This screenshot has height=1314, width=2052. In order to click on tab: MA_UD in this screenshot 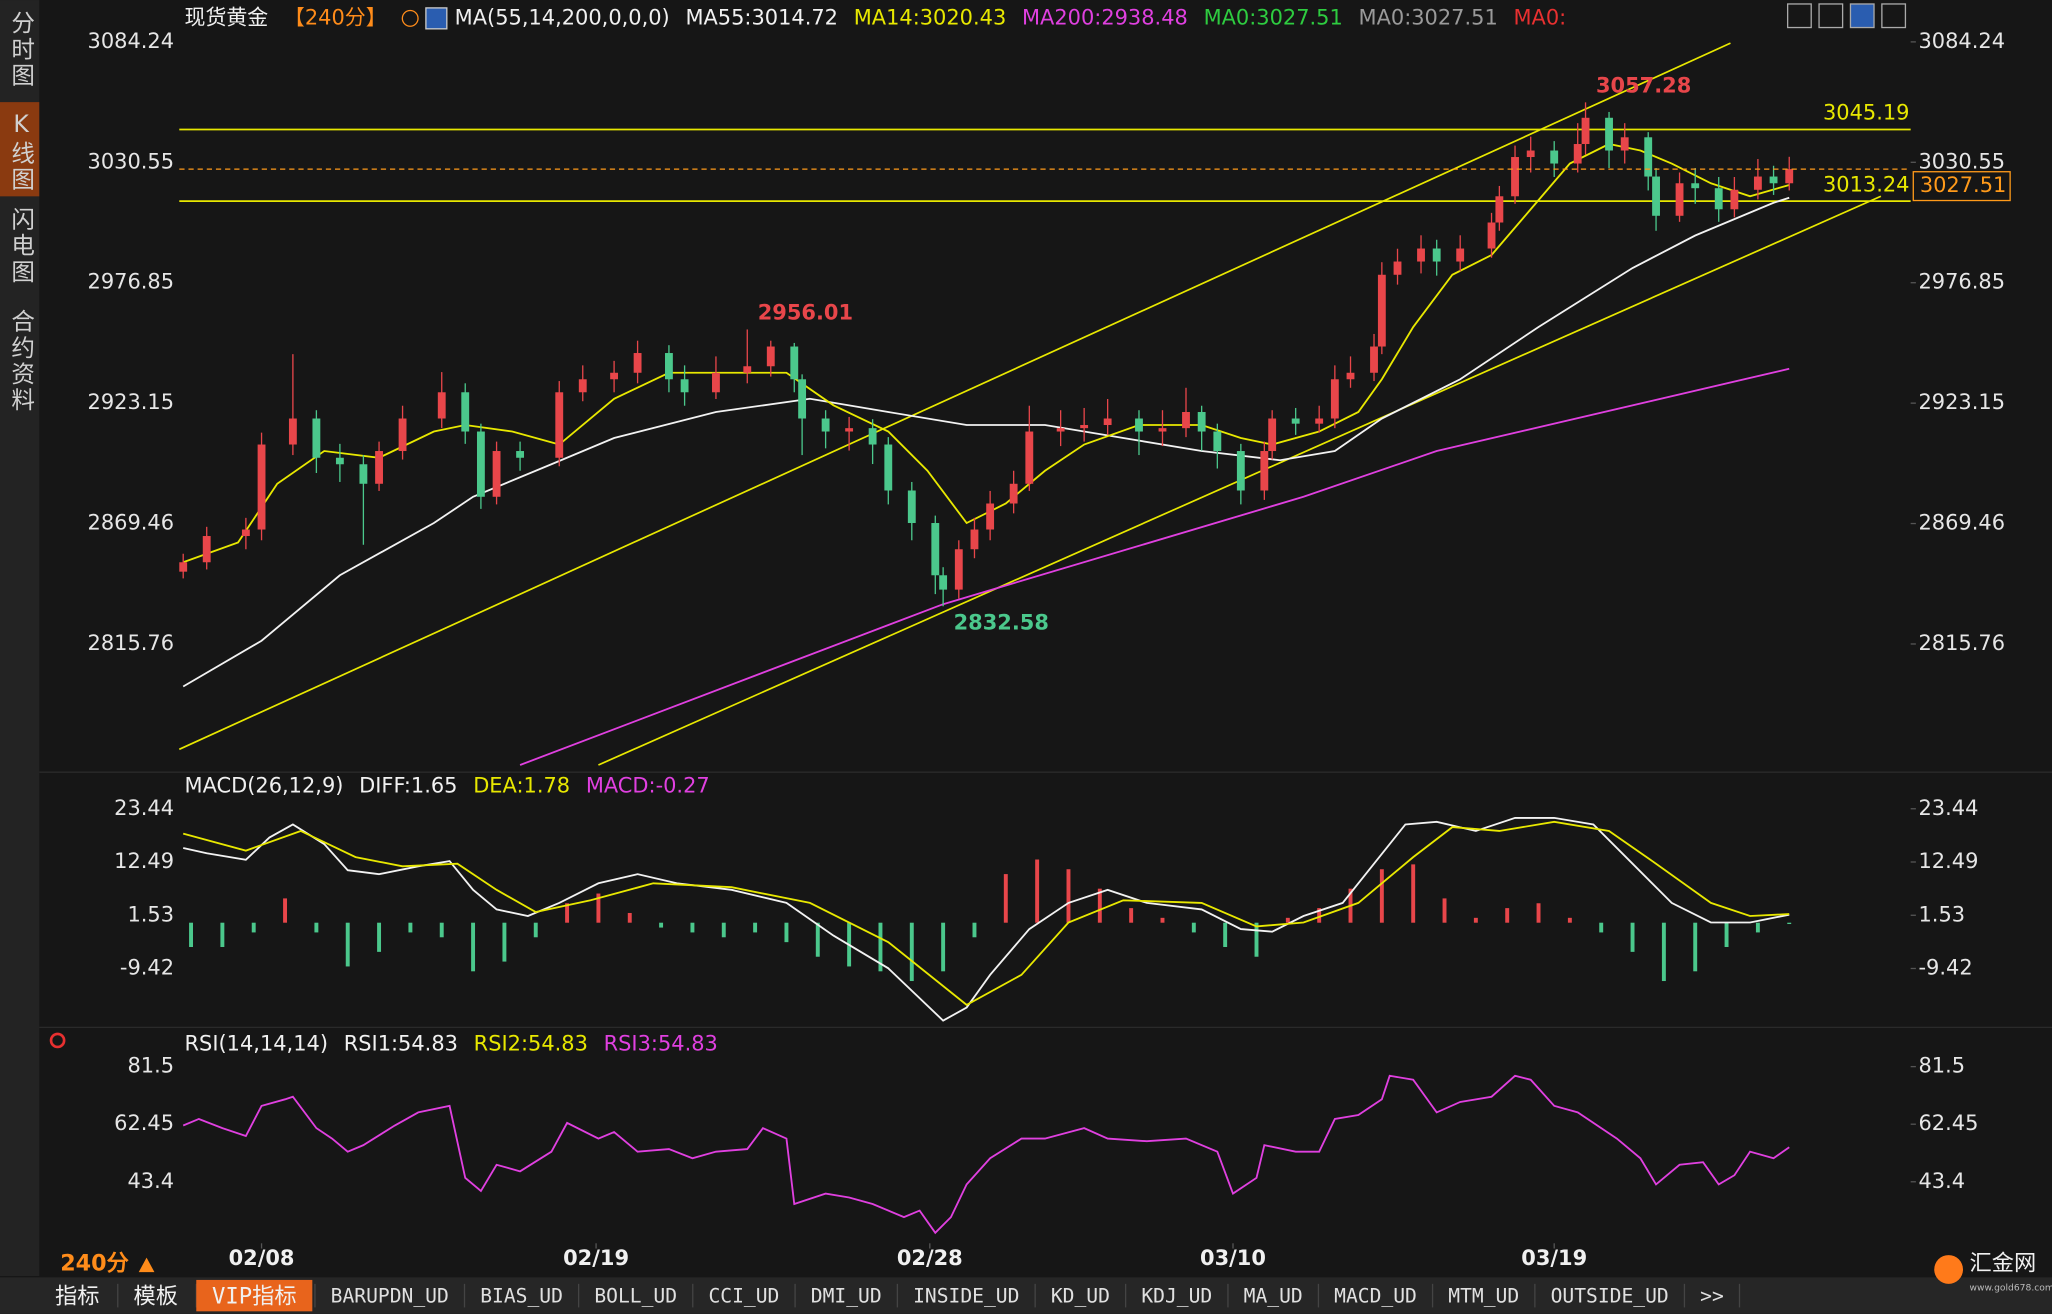, I will do `click(1273, 1295)`.